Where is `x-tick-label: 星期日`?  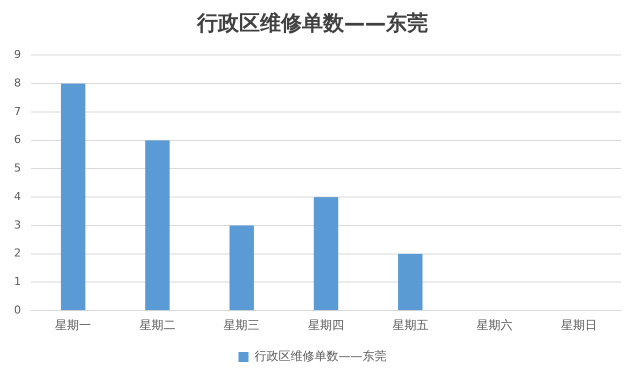
x-tick-label: 星期日 is located at coordinates (578, 325).